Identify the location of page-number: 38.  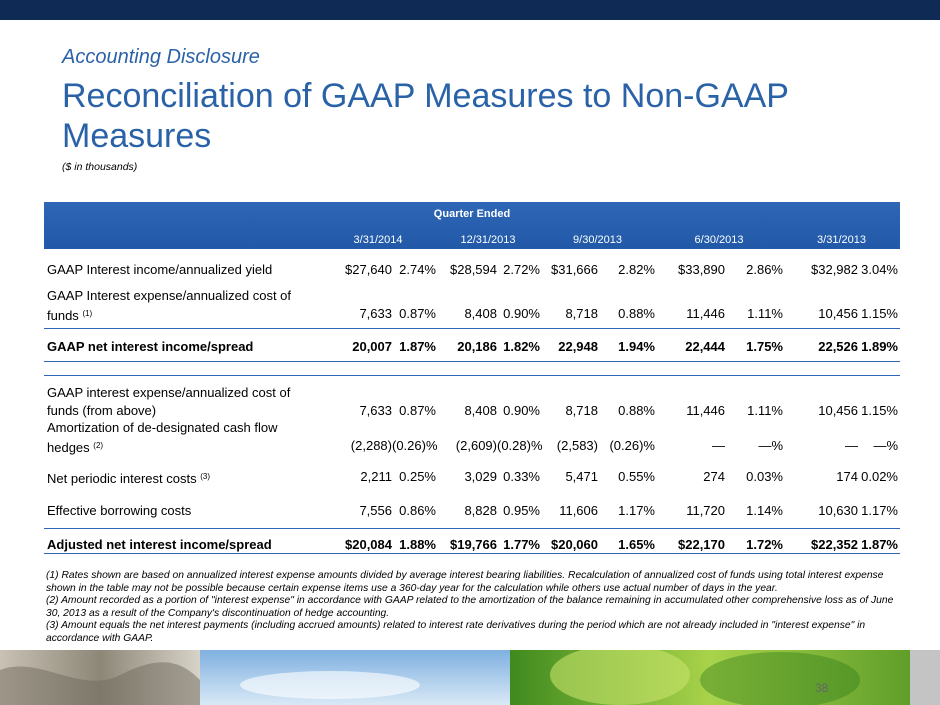
(822, 688).